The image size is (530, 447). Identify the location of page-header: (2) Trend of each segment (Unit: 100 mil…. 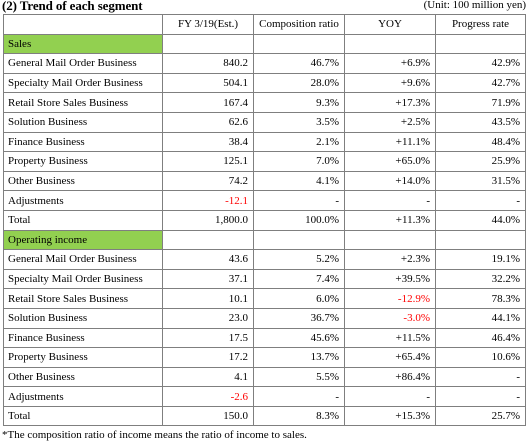
(265, 7).